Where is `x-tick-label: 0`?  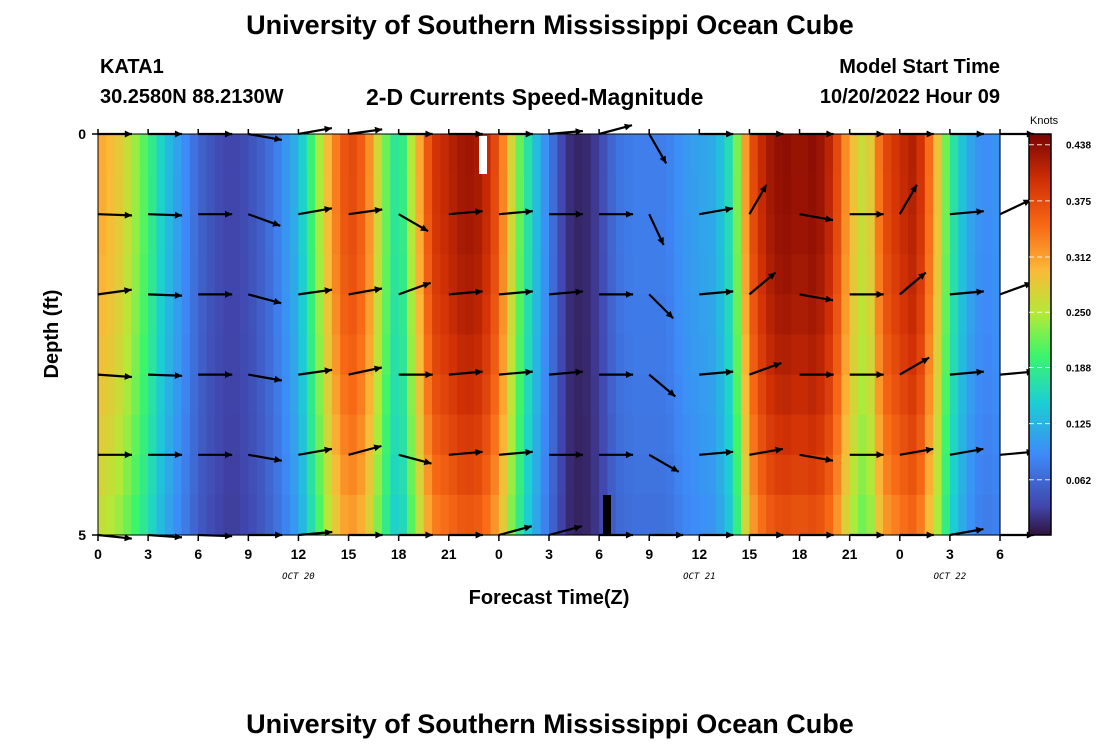 x-tick-label: 0 is located at coordinates (98, 554).